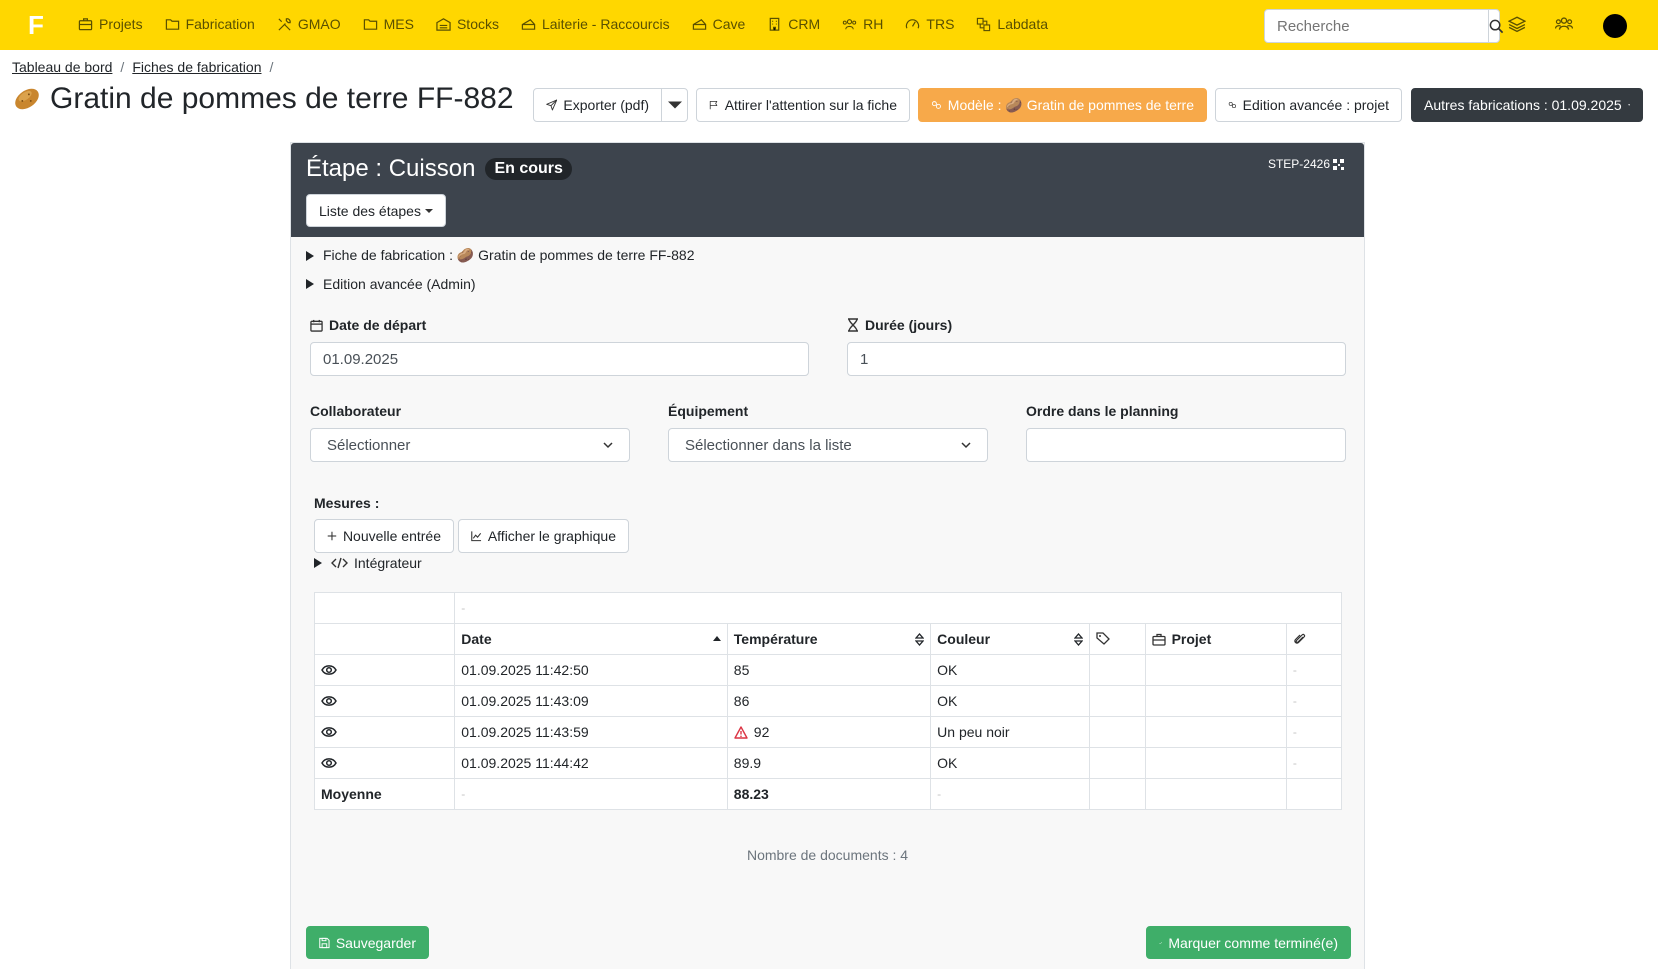 Image resolution: width=1658 pixels, height=969 pixels. I want to click on column-header-label: Date, so click(476, 639).